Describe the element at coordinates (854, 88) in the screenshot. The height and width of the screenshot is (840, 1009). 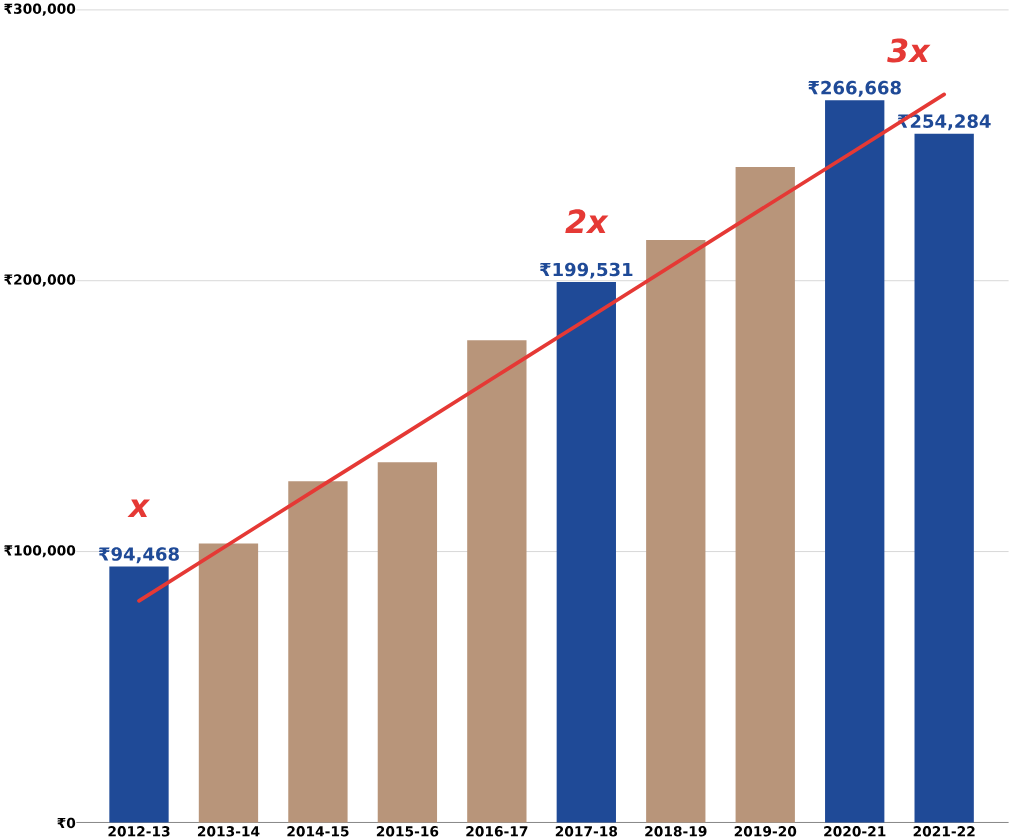
I see `data-label: ₹266,668` at that location.